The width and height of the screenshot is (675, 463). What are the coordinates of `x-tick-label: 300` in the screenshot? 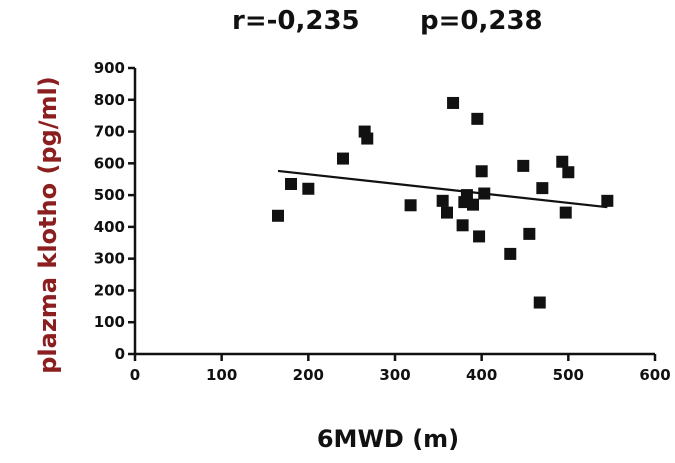 It's located at (394, 375).